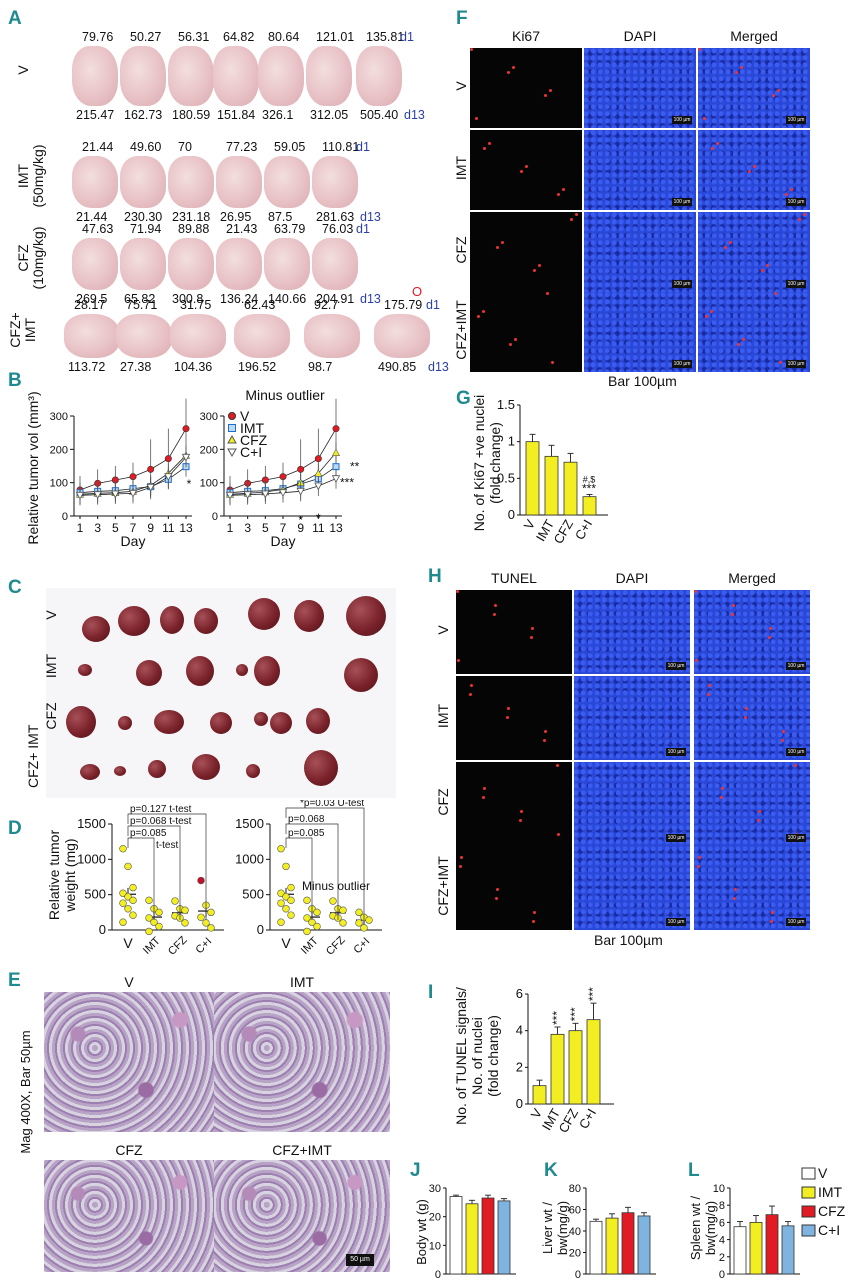 This screenshot has height=1280, width=858. Describe the element at coordinates (575, 1254) in the screenshot. I see `y-tick-label: 20` at that location.